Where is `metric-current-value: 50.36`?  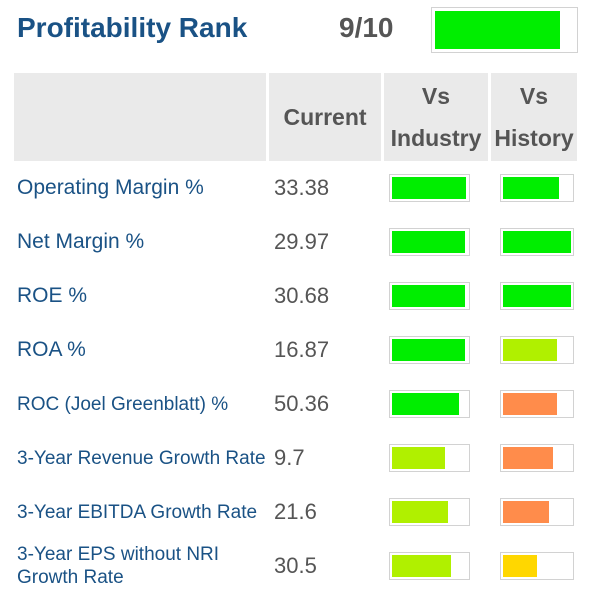
metric-current-value: 50.36 is located at coordinates (302, 403).